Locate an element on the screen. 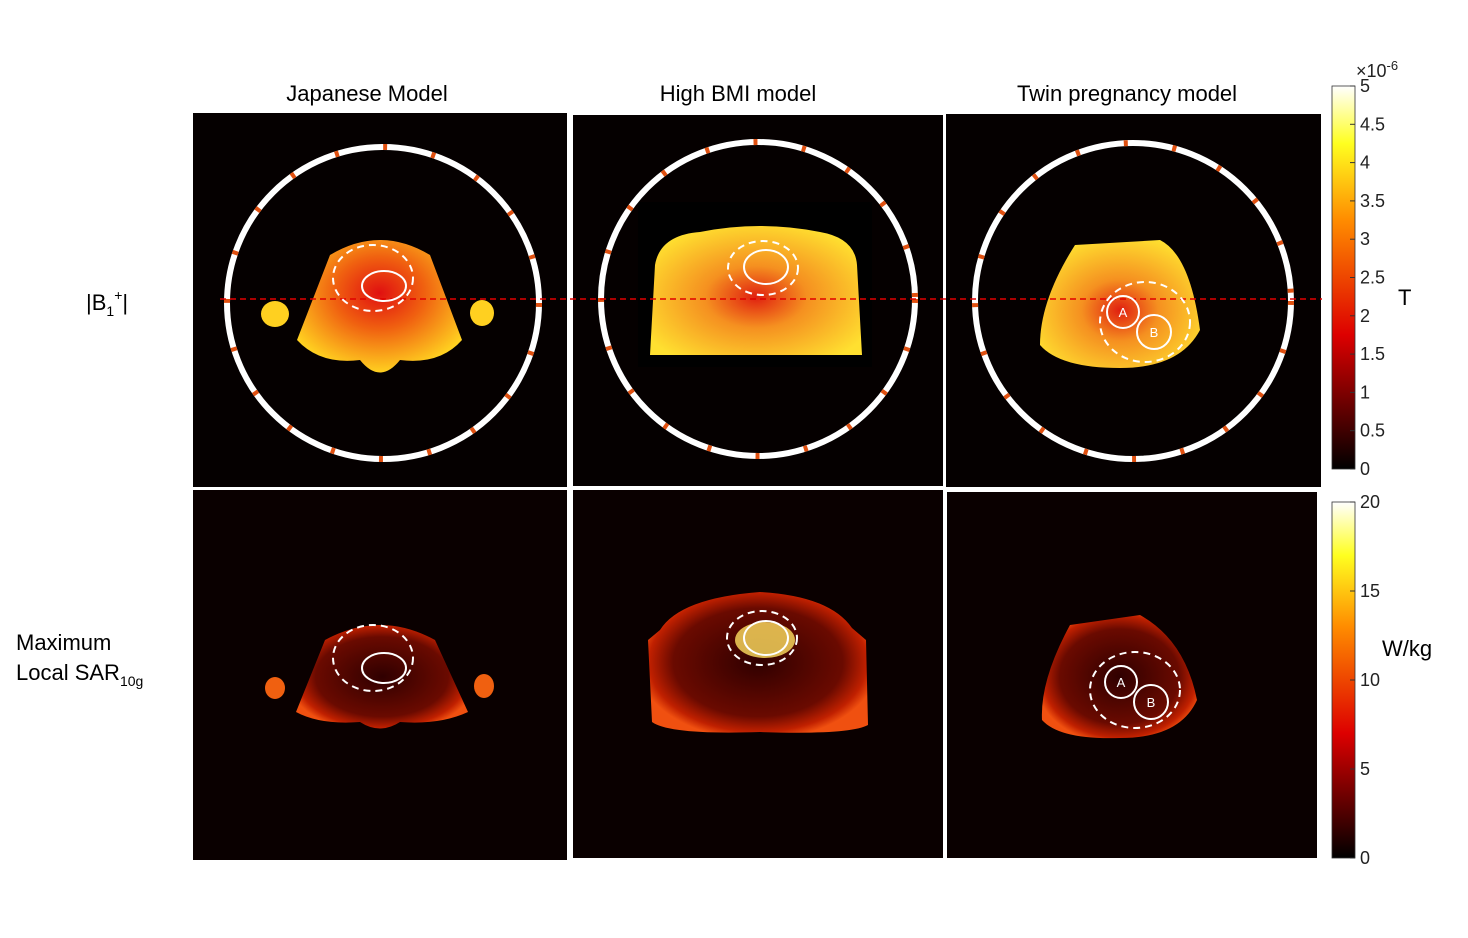 This screenshot has height=938, width=1468. column-title: Japanese Model is located at coordinates (366, 93).